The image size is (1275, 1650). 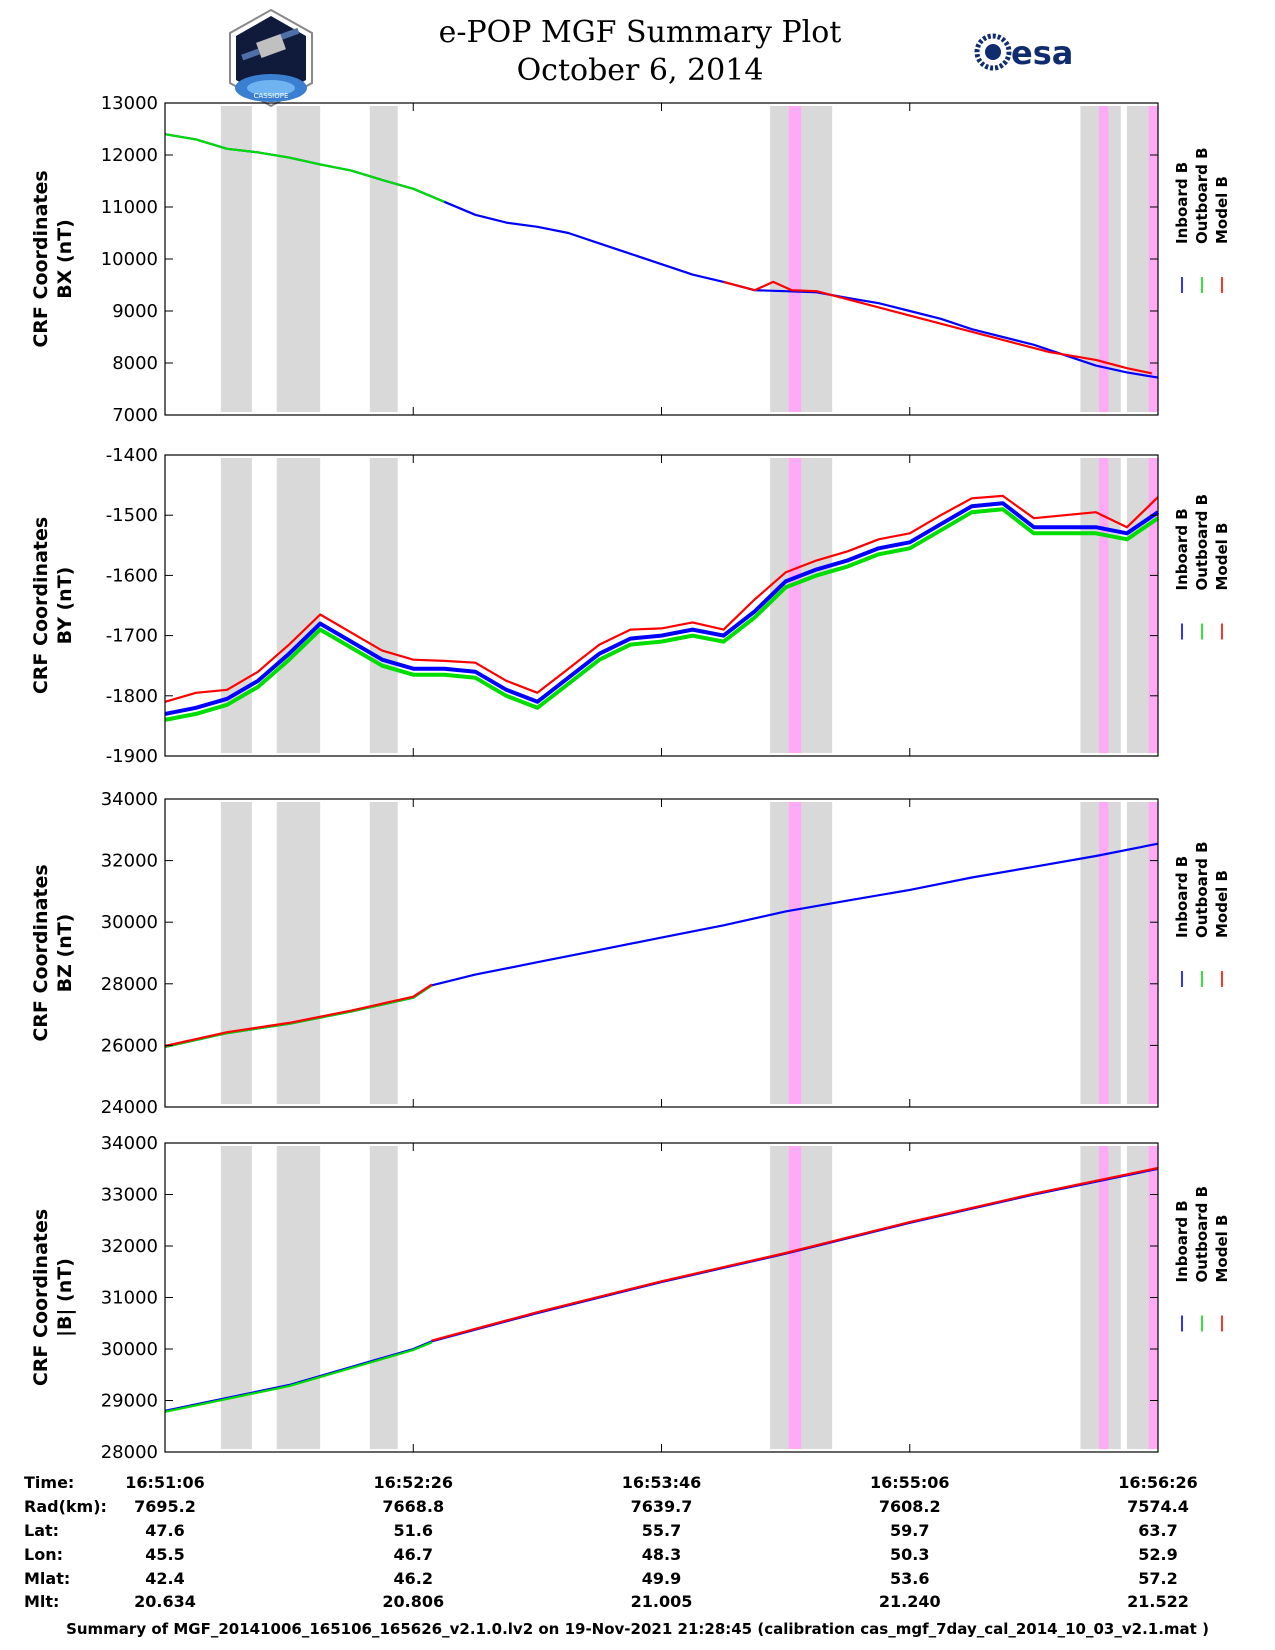 I want to click on y-axis-label: CRF Coordinates BY (nT), so click(x=53, y=605).